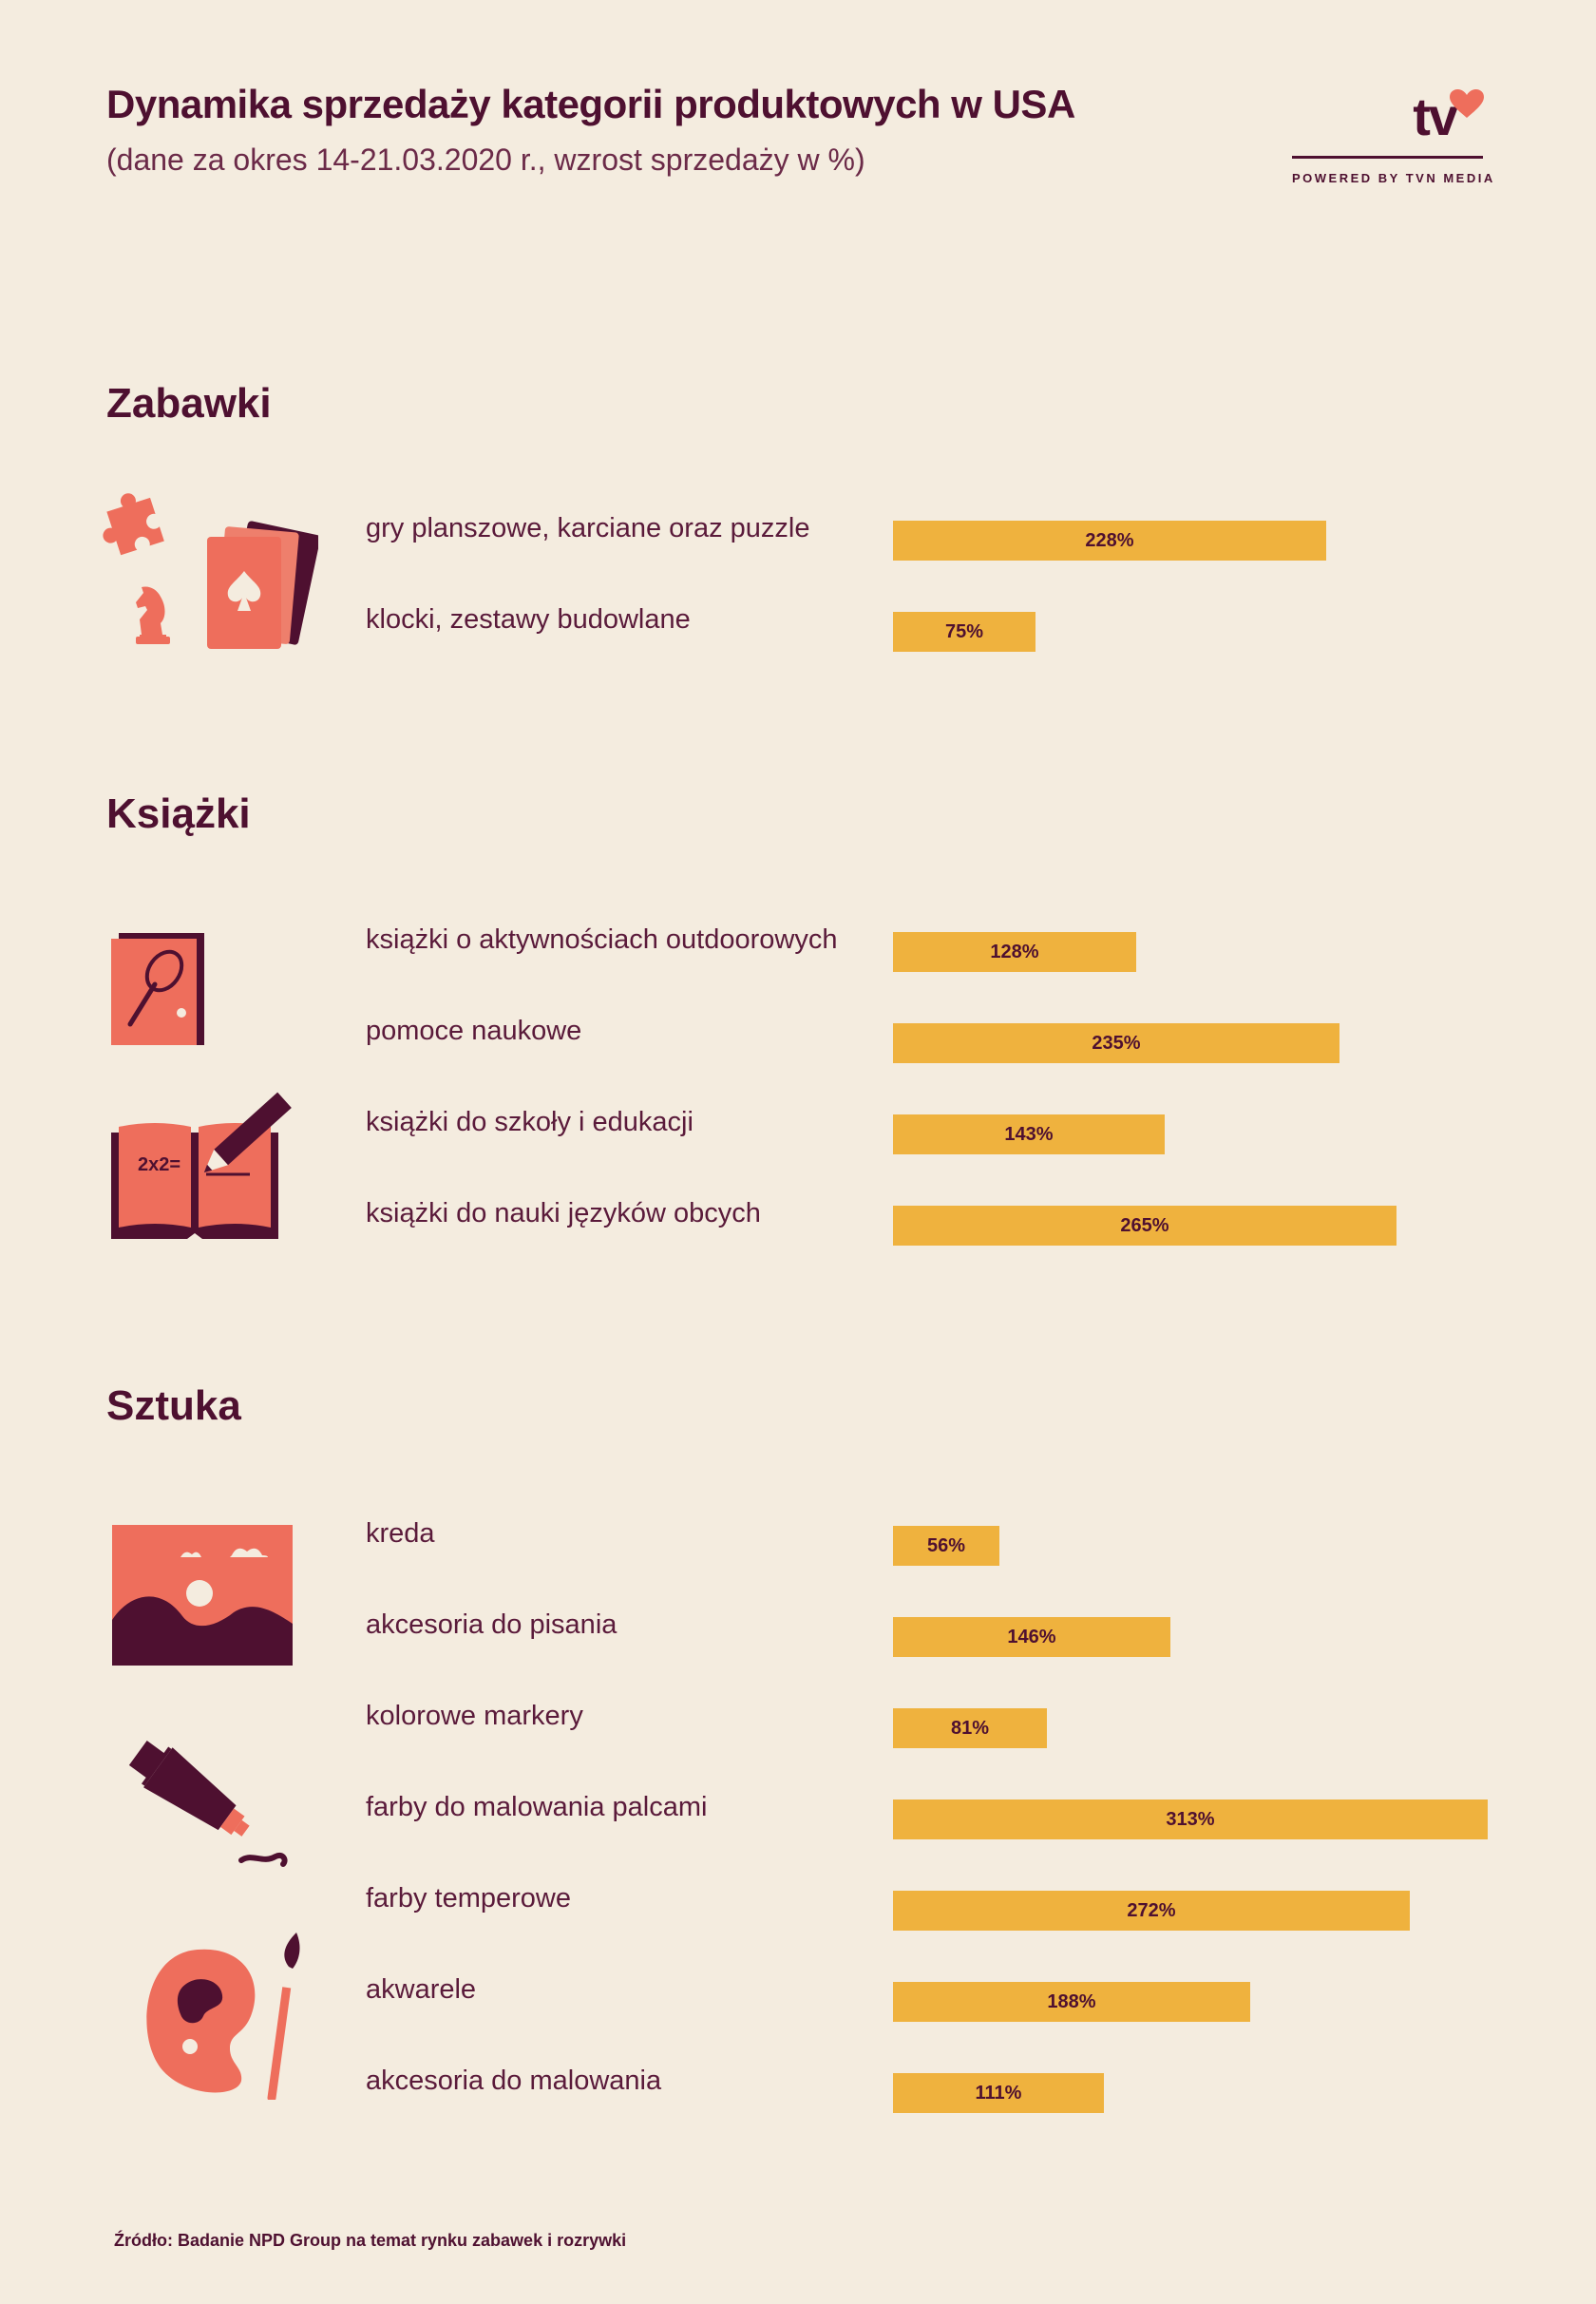 The image size is (1596, 2304). I want to click on svg-text: 2x2=, so click(159, 1164).